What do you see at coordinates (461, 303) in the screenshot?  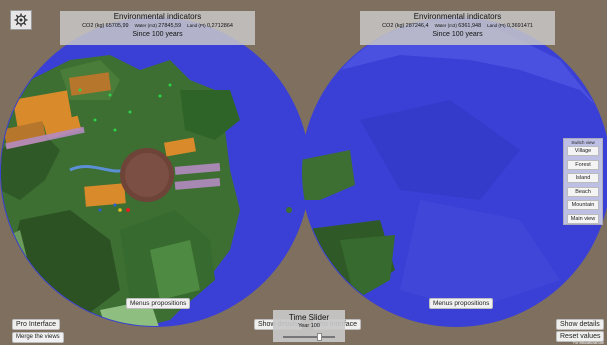 I see `menus-propositions-right-button: Menus propositions` at bounding box center [461, 303].